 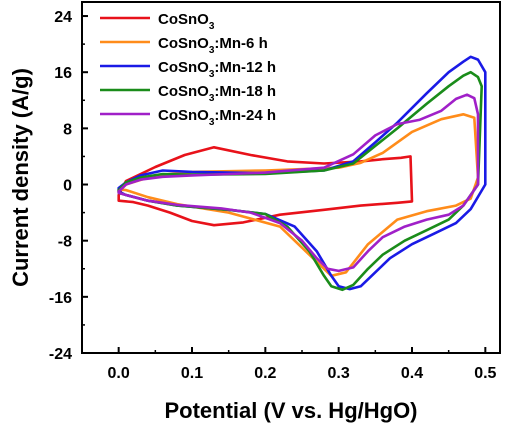 What do you see at coordinates (213, 45) in the screenshot?
I see `legend-label-1: CoSnO3:Mn-6 h` at bounding box center [213, 45].